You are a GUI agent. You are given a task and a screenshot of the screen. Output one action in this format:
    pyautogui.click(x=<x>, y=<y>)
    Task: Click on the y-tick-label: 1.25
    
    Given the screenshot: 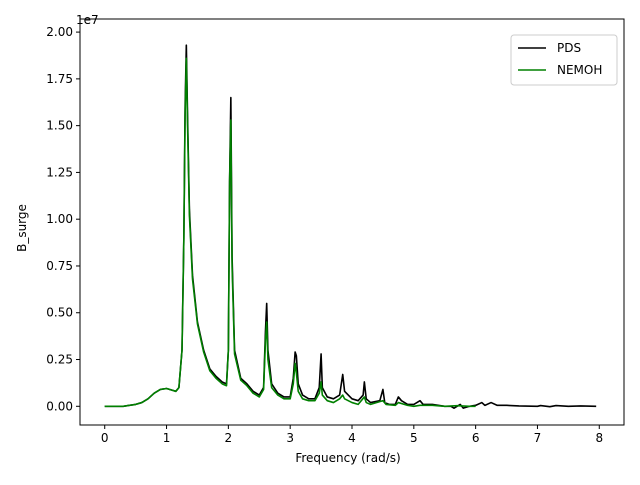 What is the action you would take?
    pyautogui.click(x=59, y=172)
    